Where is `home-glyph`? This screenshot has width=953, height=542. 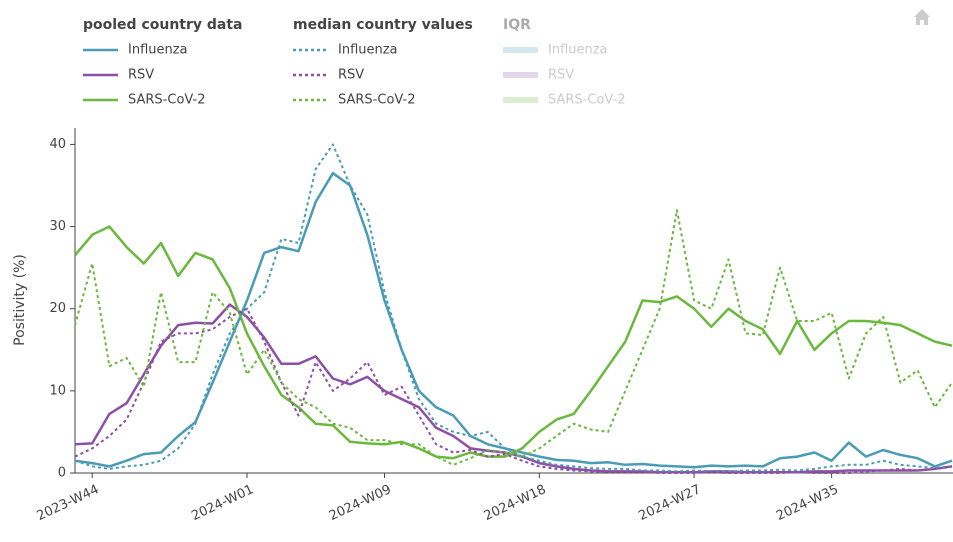 home-glyph is located at coordinates (922, 17).